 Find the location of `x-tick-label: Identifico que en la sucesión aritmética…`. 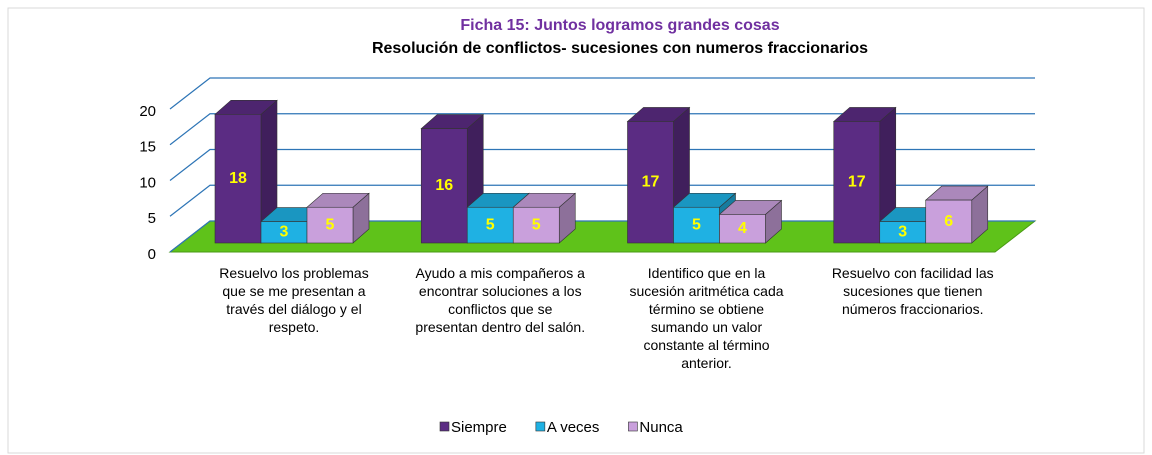

x-tick-label: Identifico que en la sucesión aritmética… is located at coordinates (706, 318).